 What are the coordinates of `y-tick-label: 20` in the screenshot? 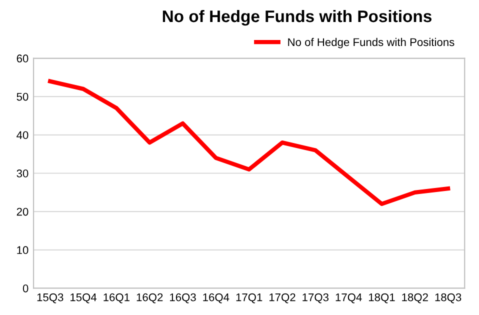 It's located at (22, 212).